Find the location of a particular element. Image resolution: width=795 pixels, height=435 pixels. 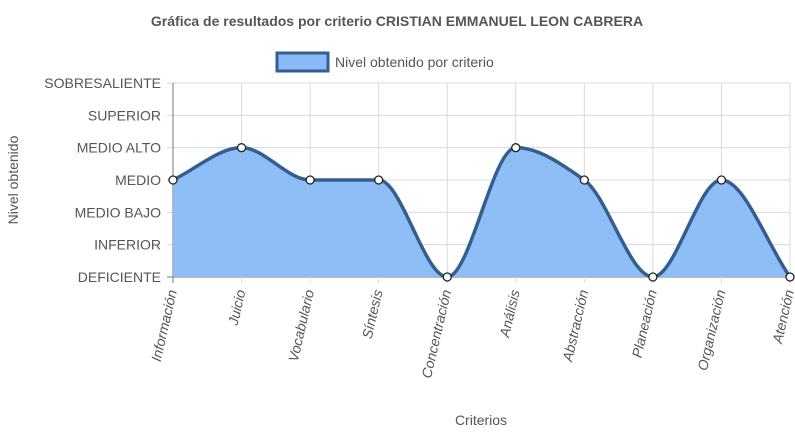

legend: Nivel obtenido por criterio is located at coordinates (384, 62).